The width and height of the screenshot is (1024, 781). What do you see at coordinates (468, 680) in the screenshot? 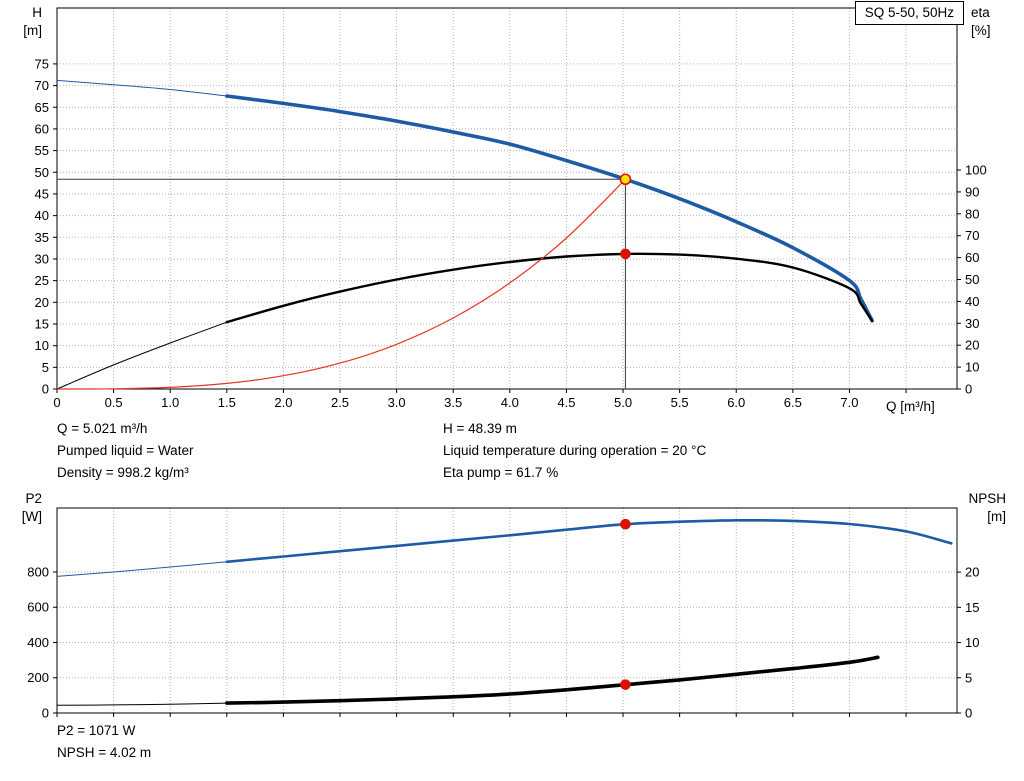
I see `npsh-curve` at bounding box center [468, 680].